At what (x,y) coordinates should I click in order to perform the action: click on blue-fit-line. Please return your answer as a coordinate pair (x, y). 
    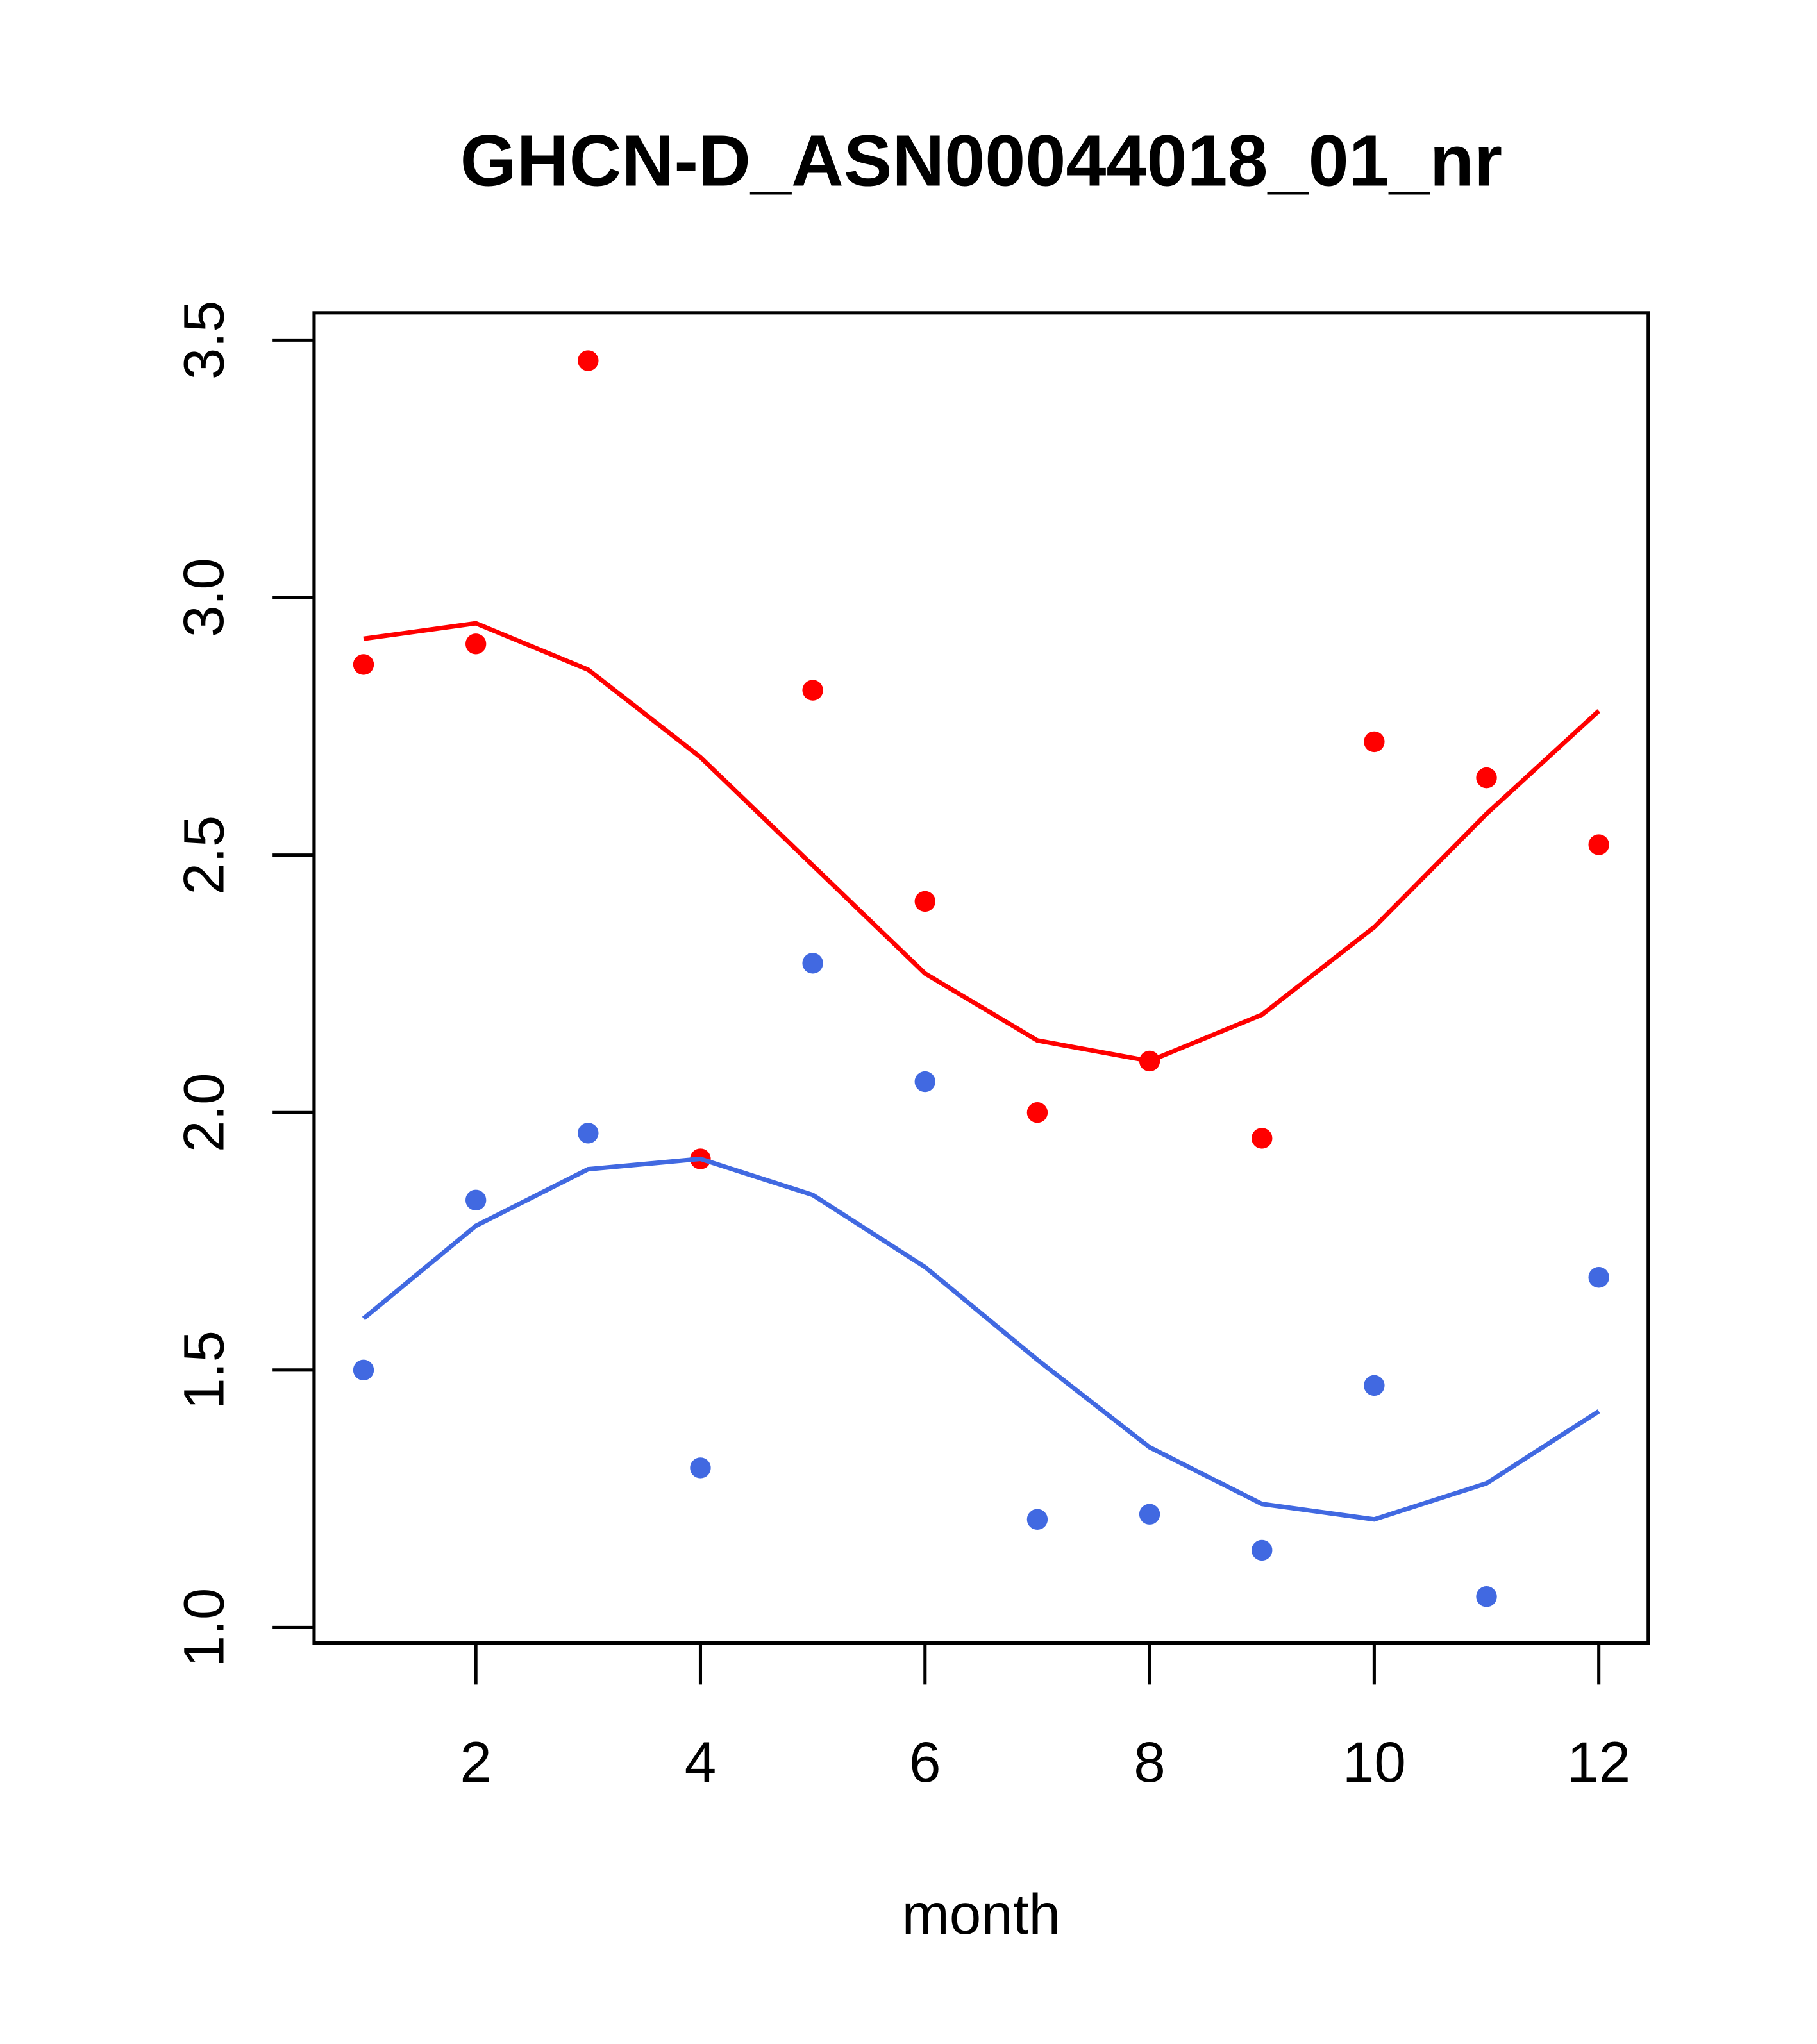
    Looking at the image, I should click on (981, 1339).